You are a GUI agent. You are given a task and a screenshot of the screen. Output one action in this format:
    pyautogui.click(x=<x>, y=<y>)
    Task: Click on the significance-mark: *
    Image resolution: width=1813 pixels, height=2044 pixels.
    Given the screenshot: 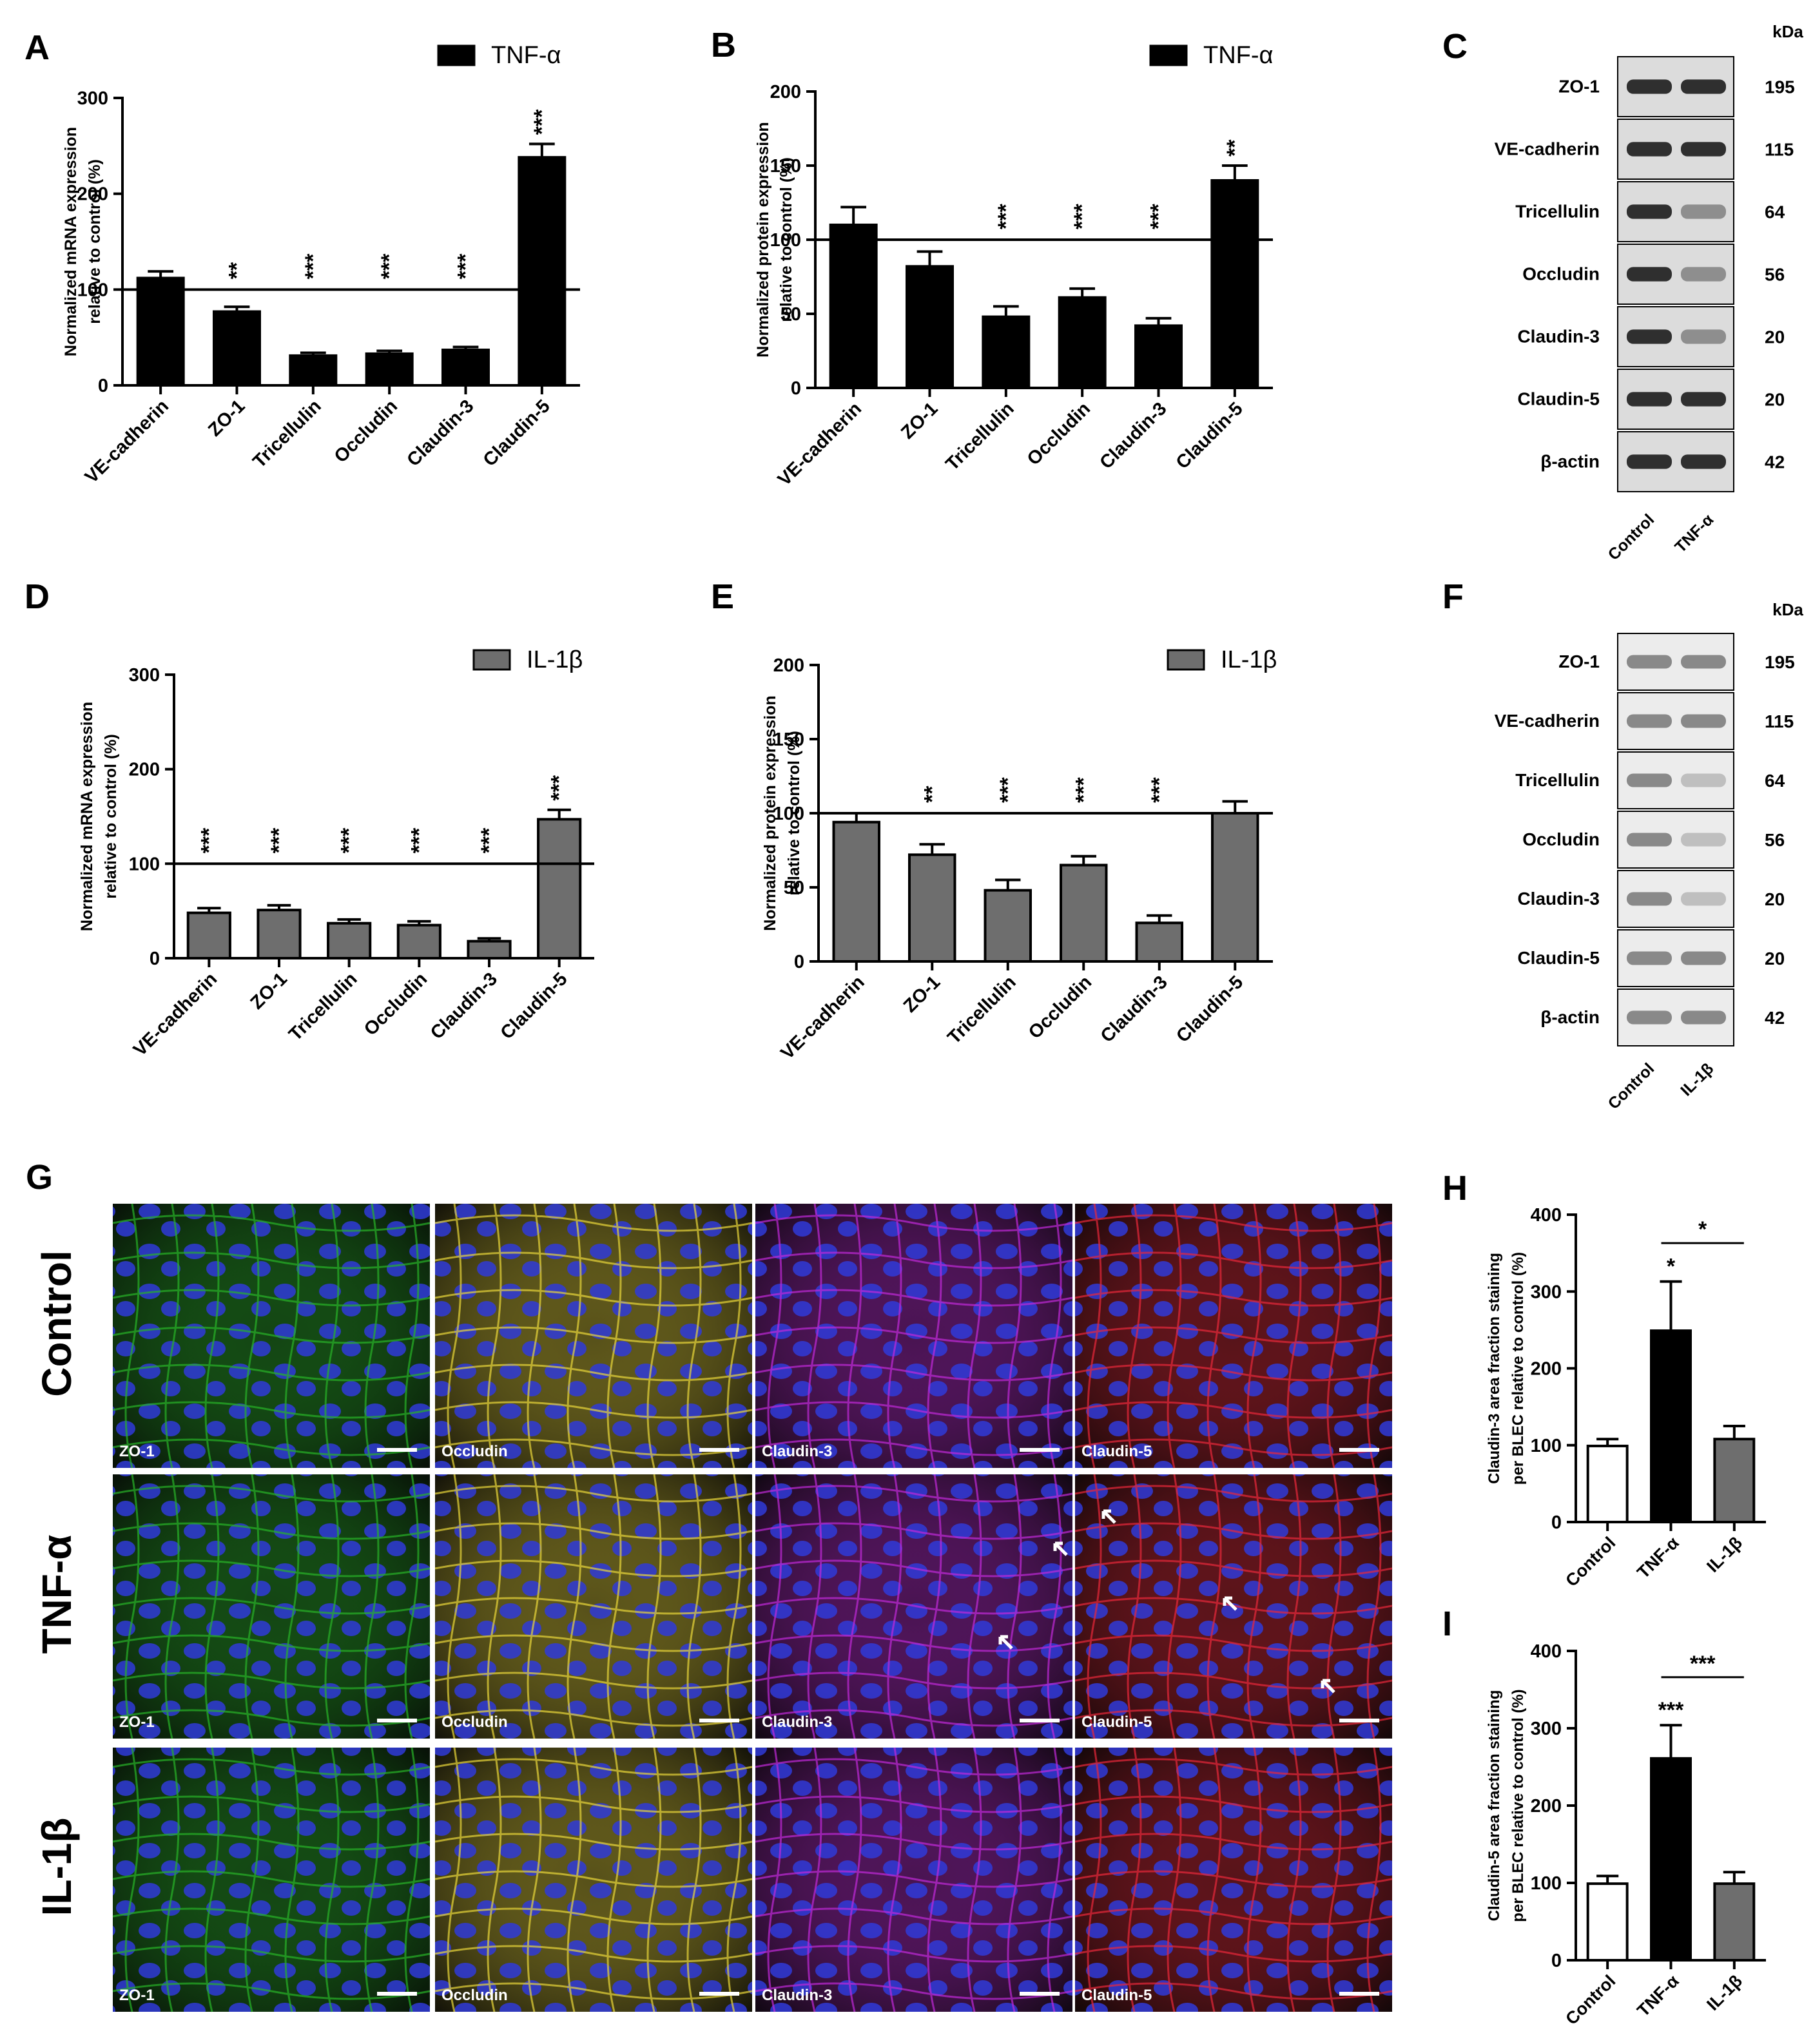 What is the action you would take?
    pyautogui.click(x=1671, y=1267)
    